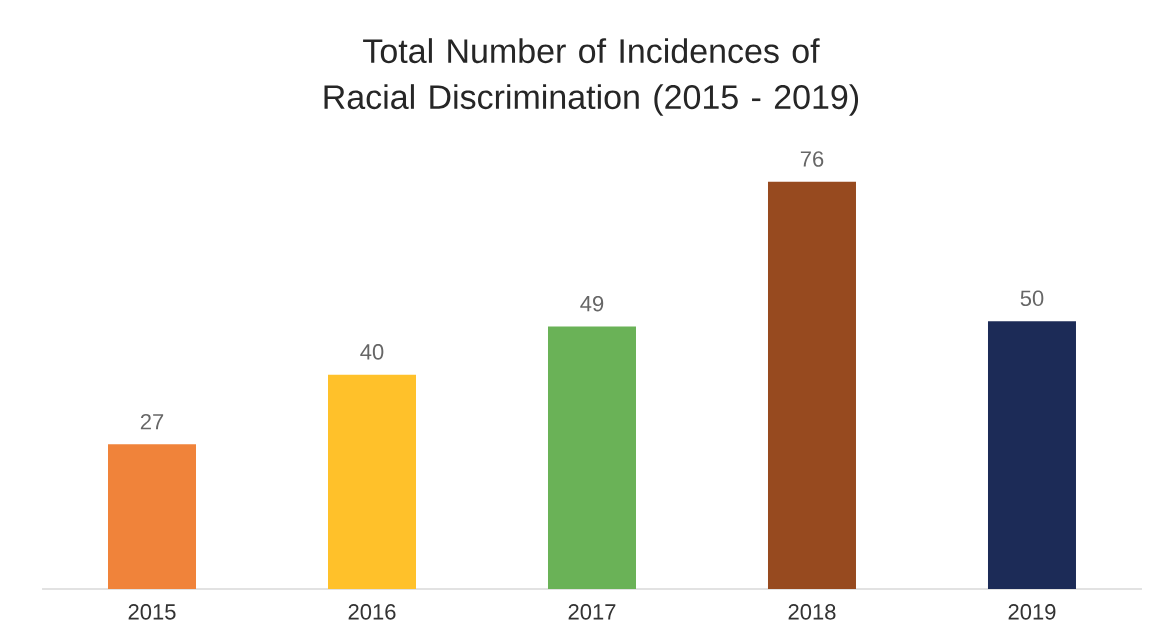 The height and width of the screenshot is (643, 1158). Describe the element at coordinates (591, 77) in the screenshot. I see `chart-title: Total Number of Incidences of Racial Discrimination (2015 - 2019)` at that location.